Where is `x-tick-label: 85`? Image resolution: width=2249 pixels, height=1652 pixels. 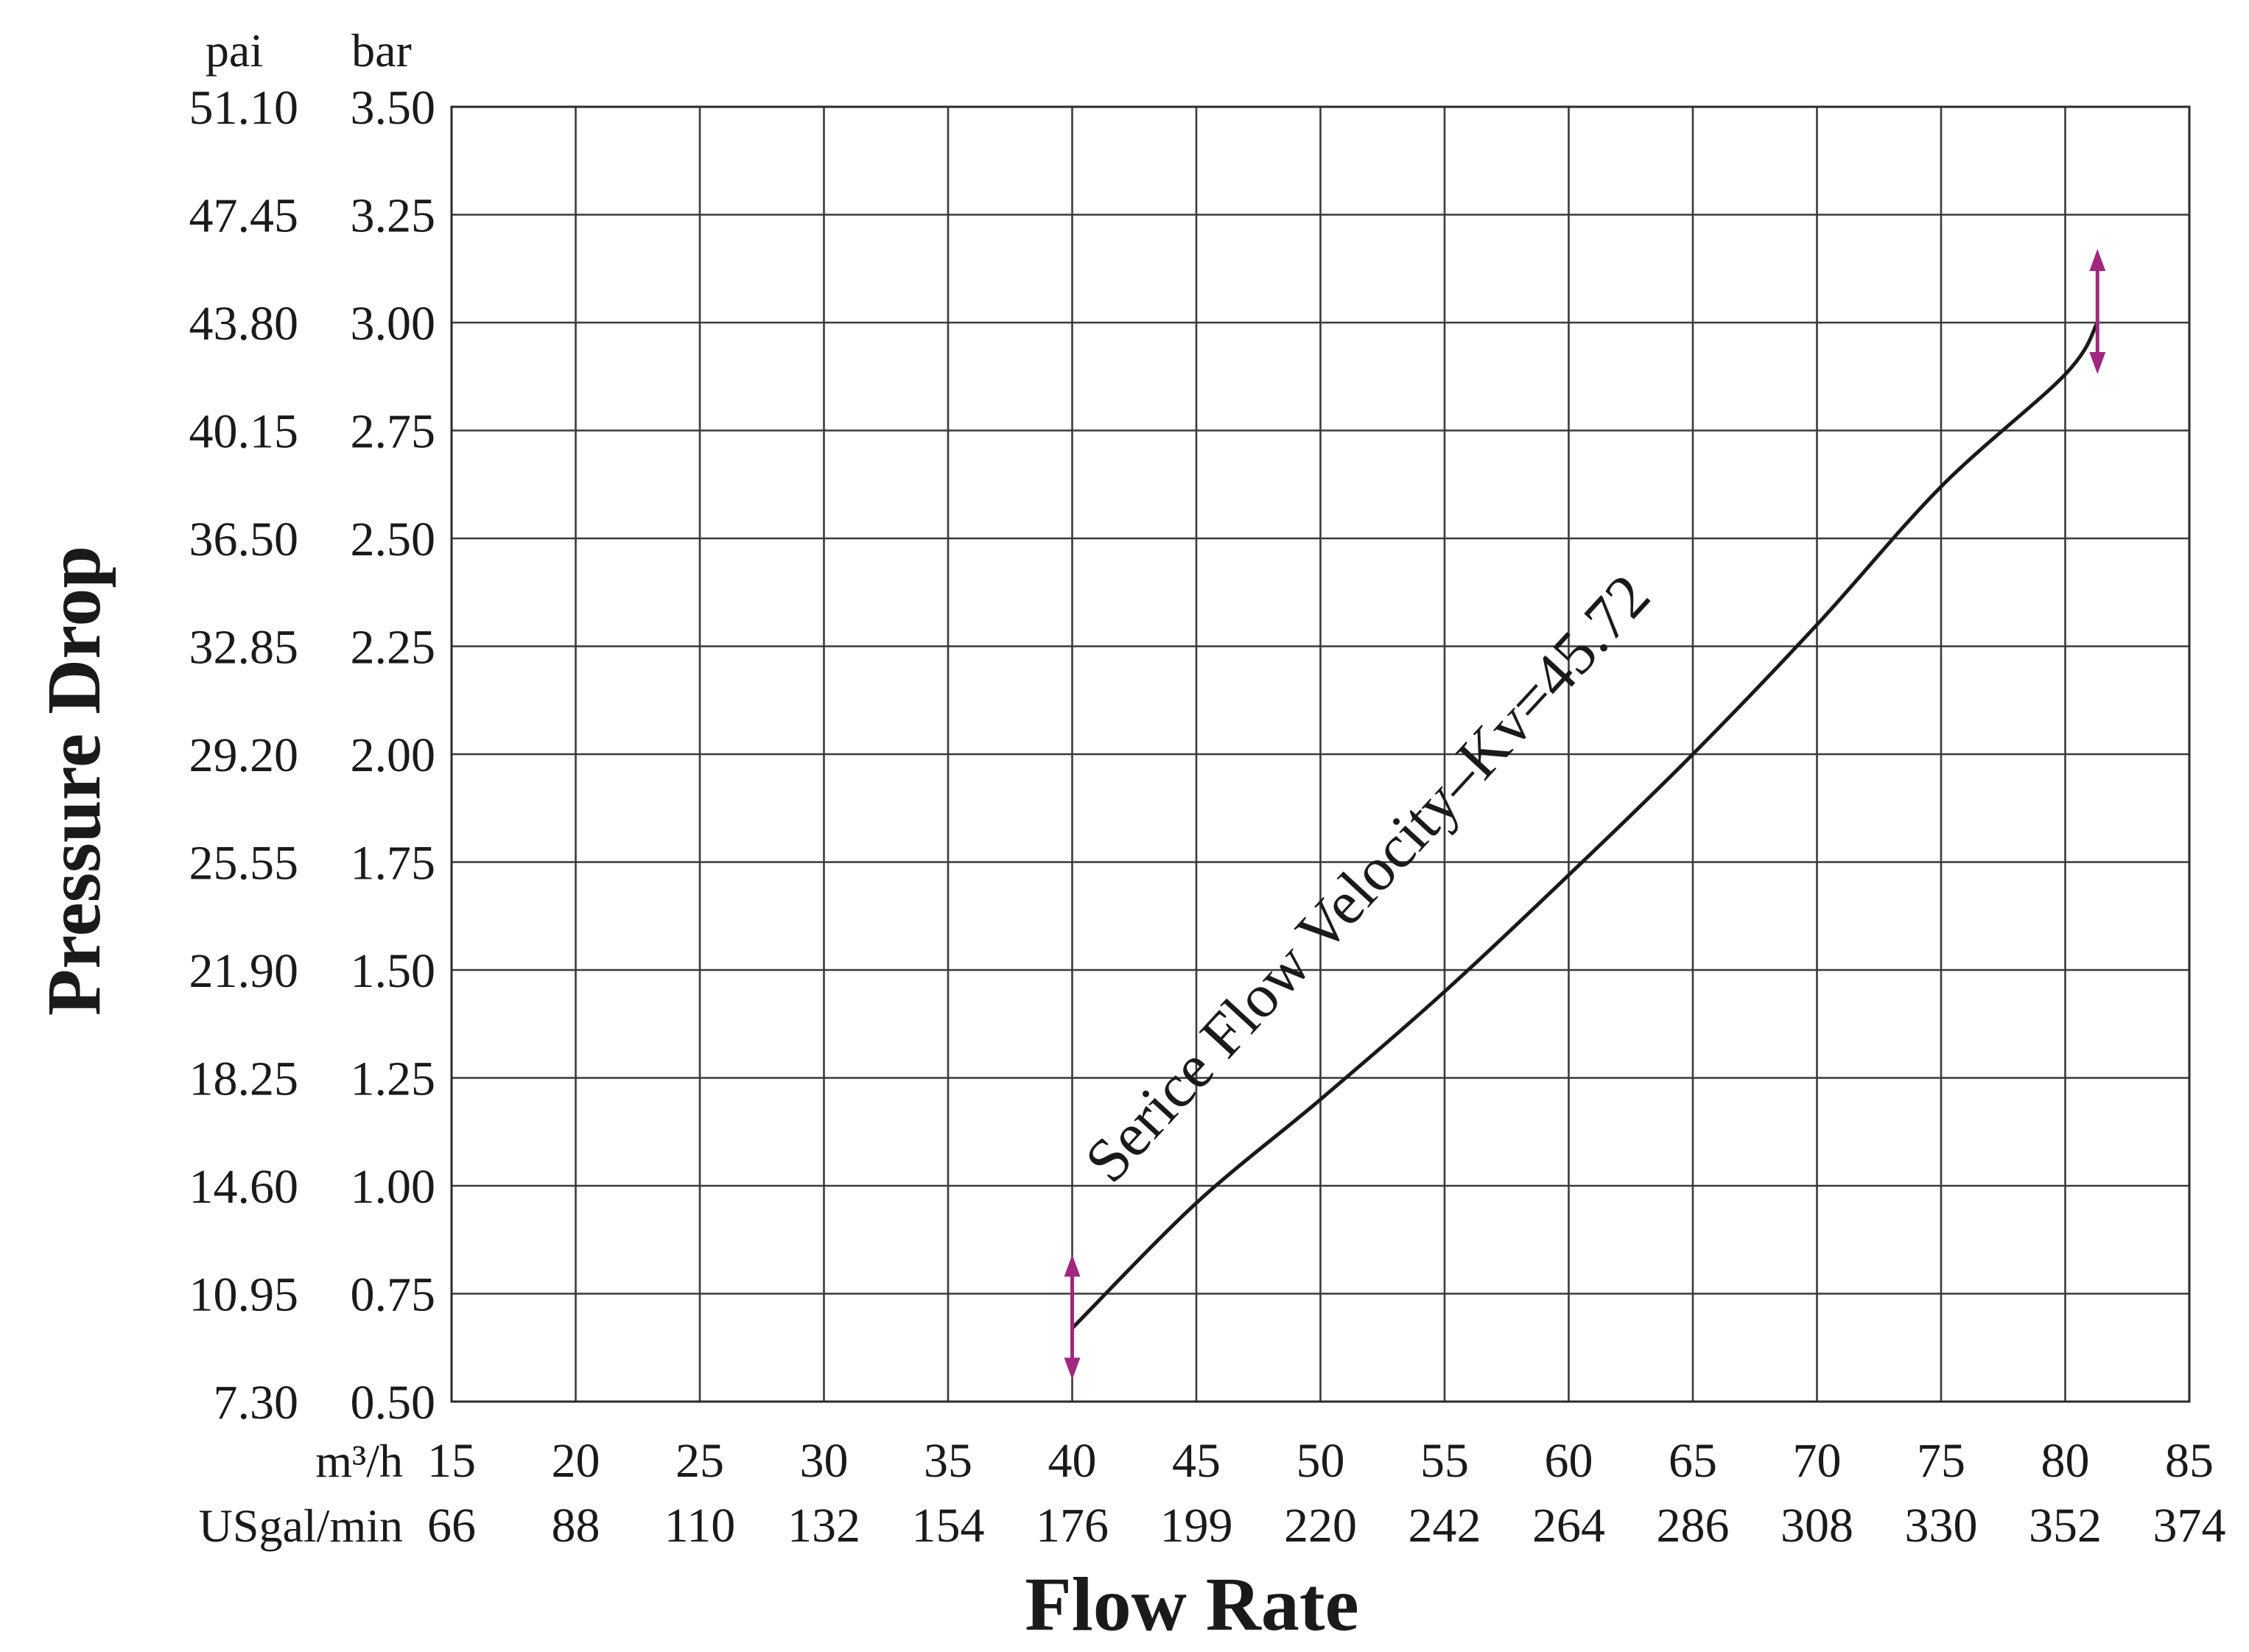
x-tick-label: 85 is located at coordinates (2189, 1461).